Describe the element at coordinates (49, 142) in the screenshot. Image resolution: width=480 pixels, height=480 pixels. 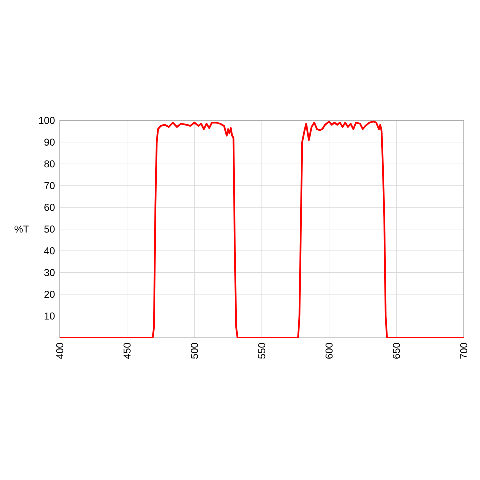
I see `y-tick-label: 90` at that location.